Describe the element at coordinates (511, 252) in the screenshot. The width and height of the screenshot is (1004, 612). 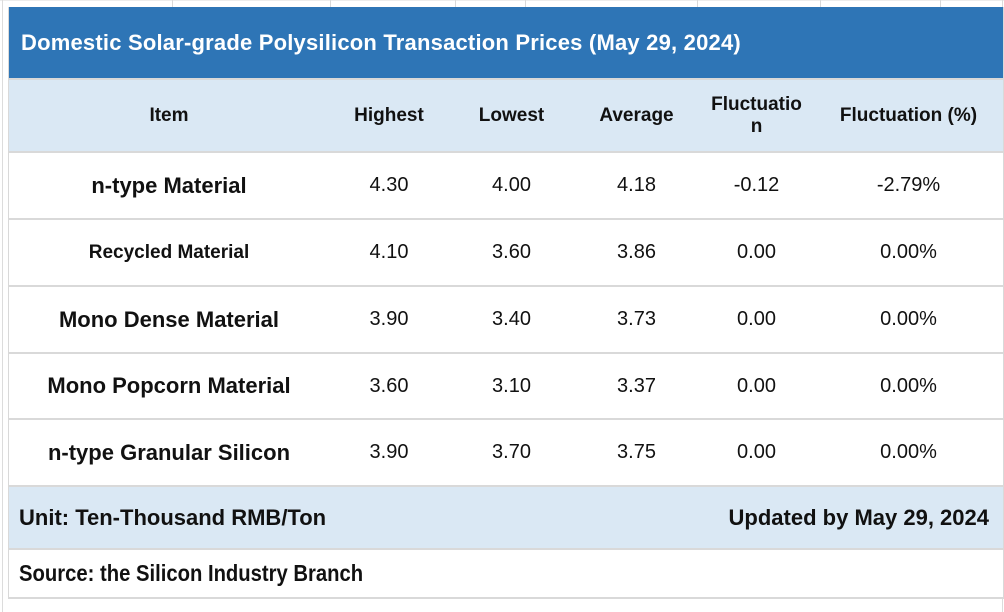
I see `lowest-value: 3.60` at that location.